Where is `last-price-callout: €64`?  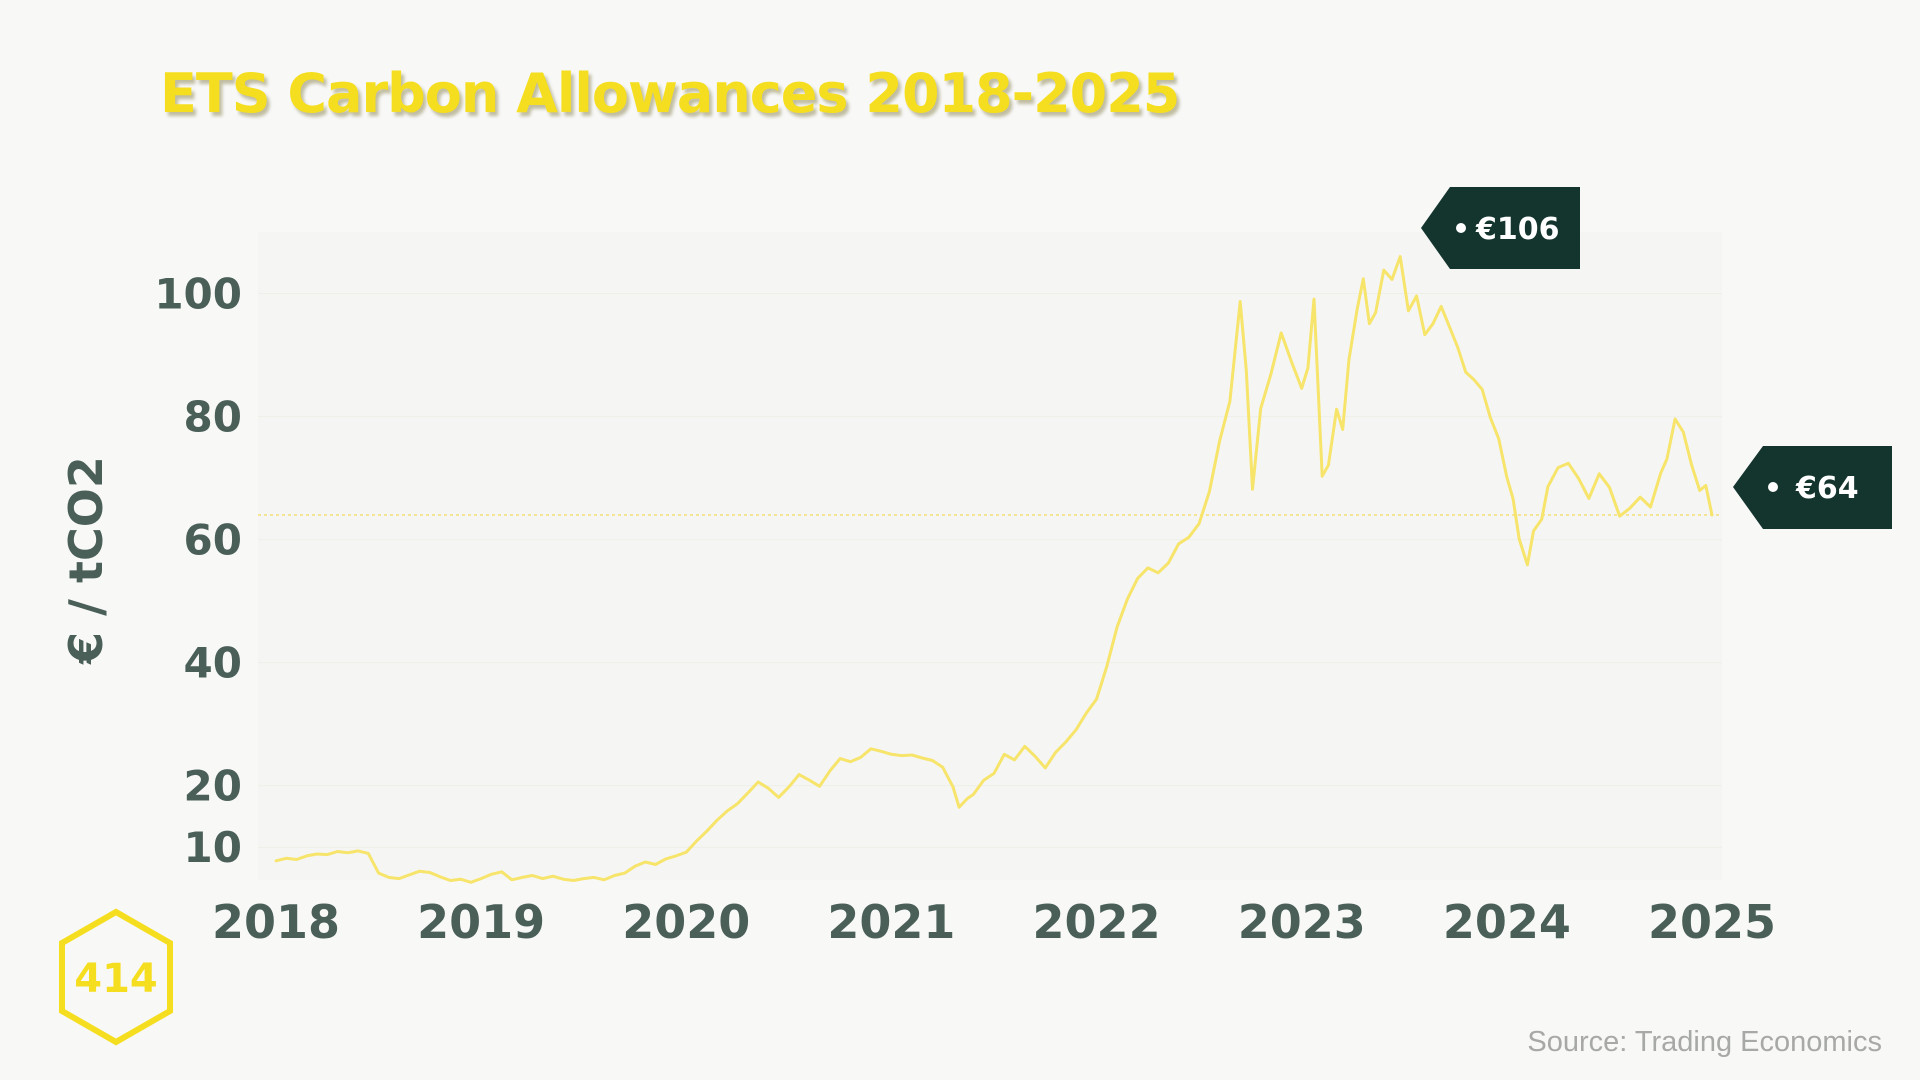 last-price-callout: €64 is located at coordinates (1812, 487).